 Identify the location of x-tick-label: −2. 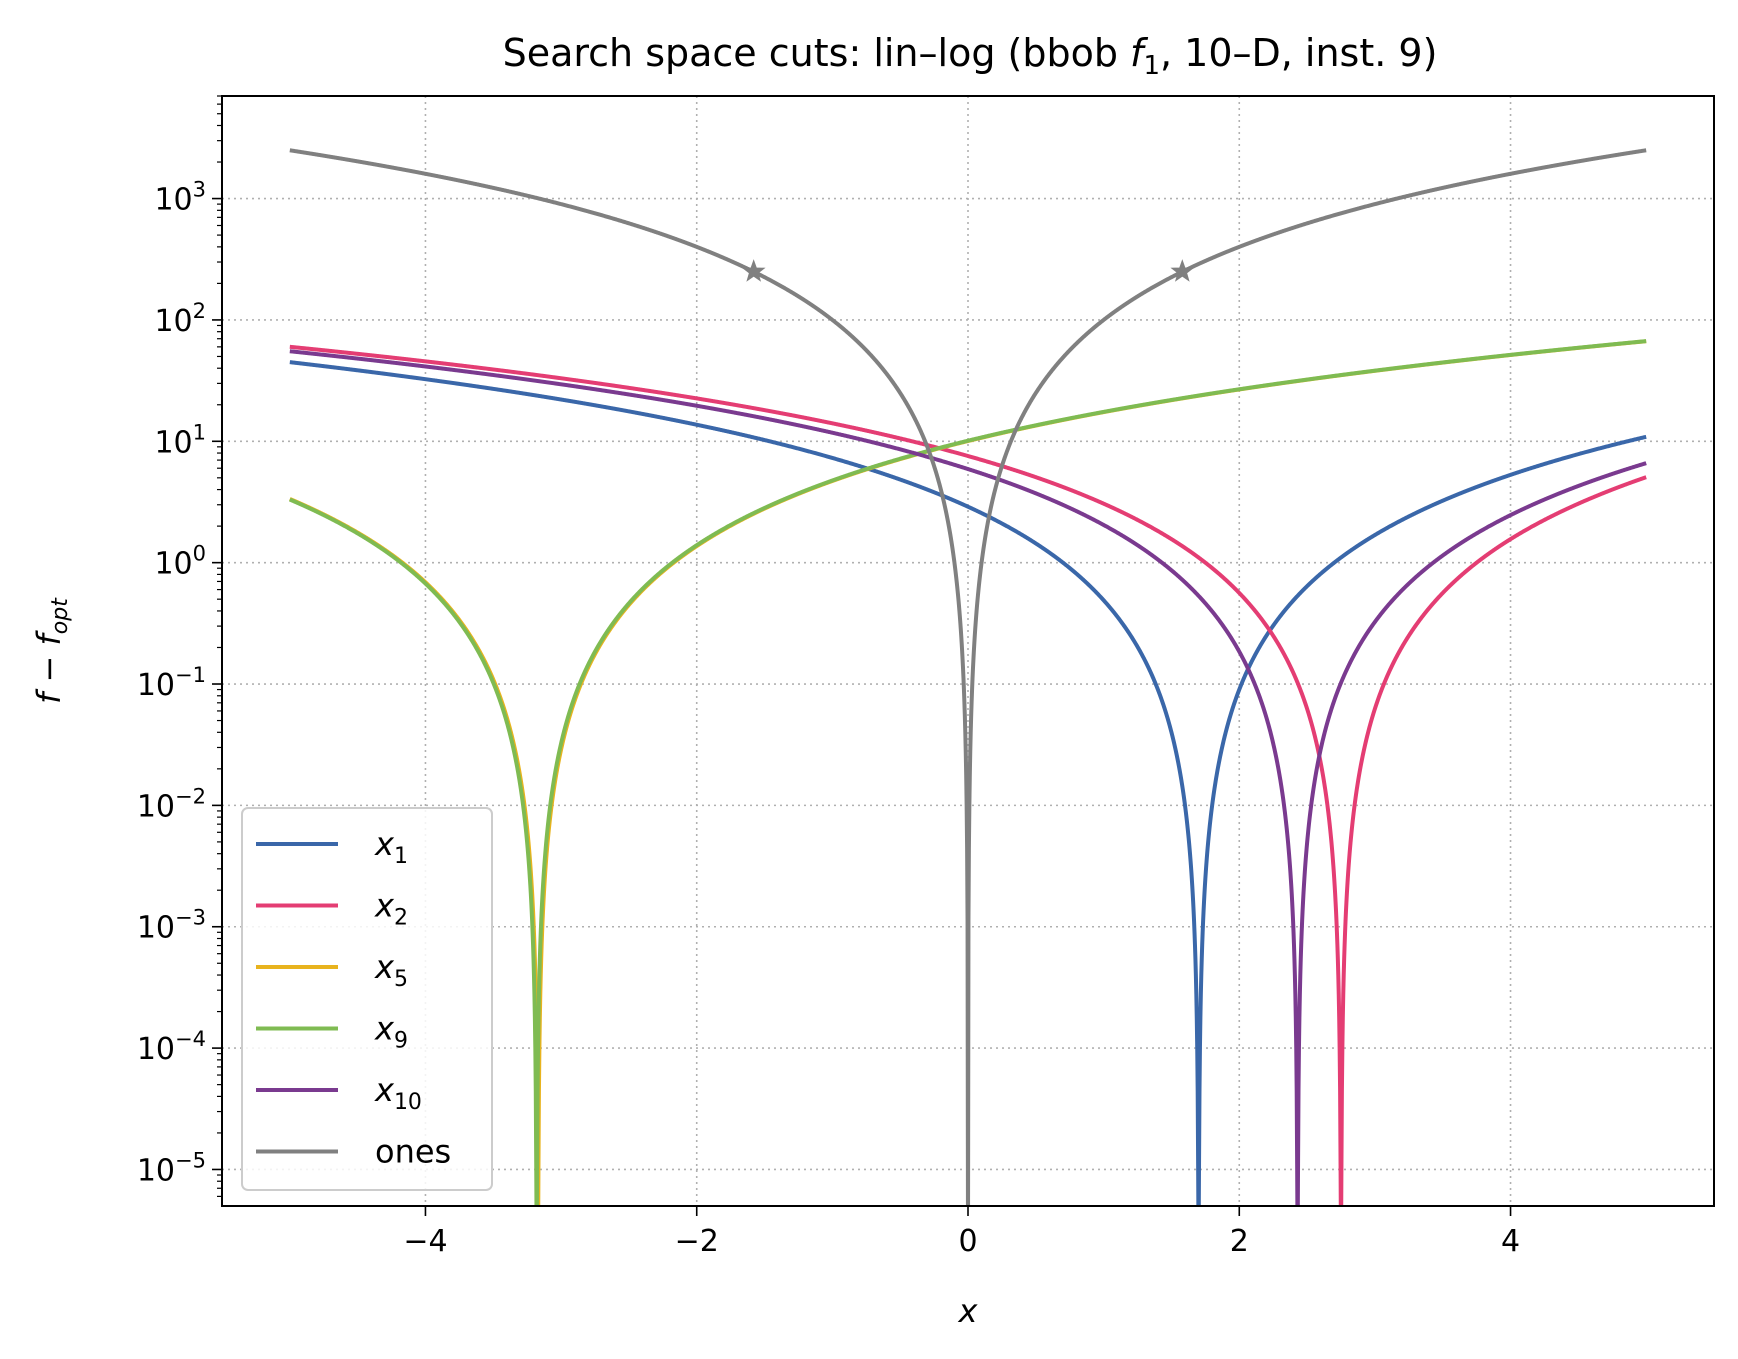
(697, 1241).